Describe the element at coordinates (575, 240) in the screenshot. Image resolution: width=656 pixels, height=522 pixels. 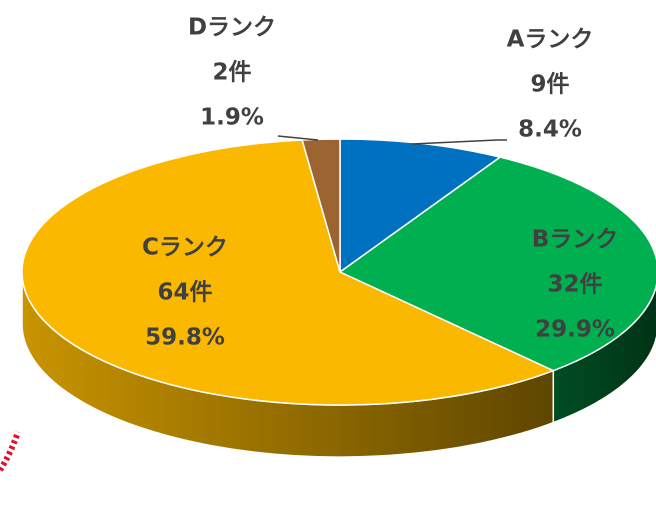
I see `category-label: Bランク` at that location.